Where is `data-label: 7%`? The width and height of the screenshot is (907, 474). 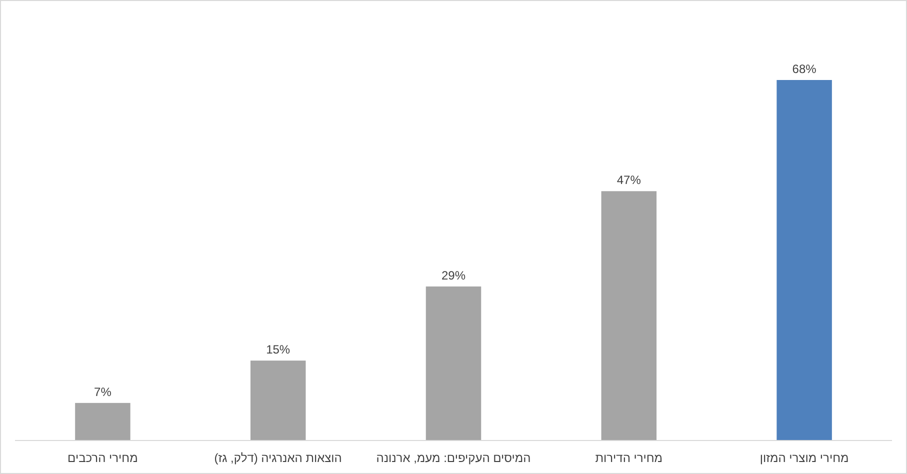 data-label: 7% is located at coordinates (103, 391).